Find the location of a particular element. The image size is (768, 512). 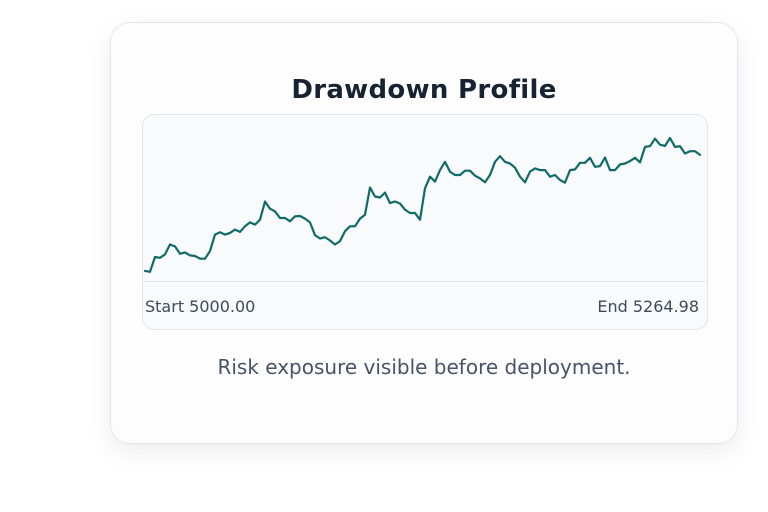

card-title: Drawdown Profile is located at coordinates (424, 90).